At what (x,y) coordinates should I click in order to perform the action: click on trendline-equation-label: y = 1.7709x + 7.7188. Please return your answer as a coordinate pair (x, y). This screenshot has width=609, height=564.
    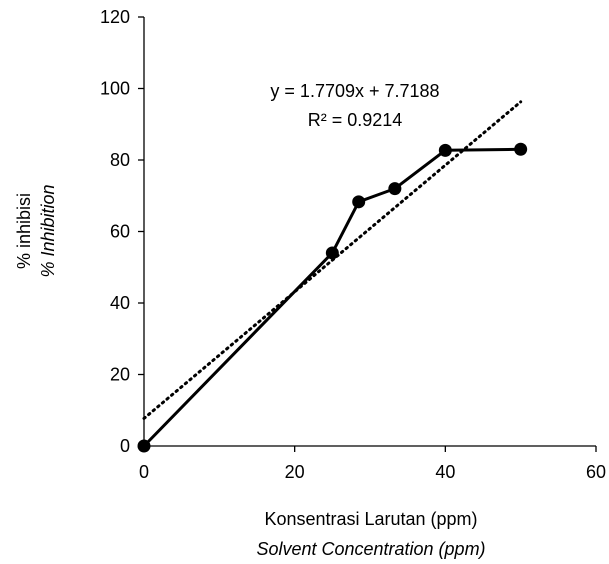
    Looking at the image, I should click on (354, 91).